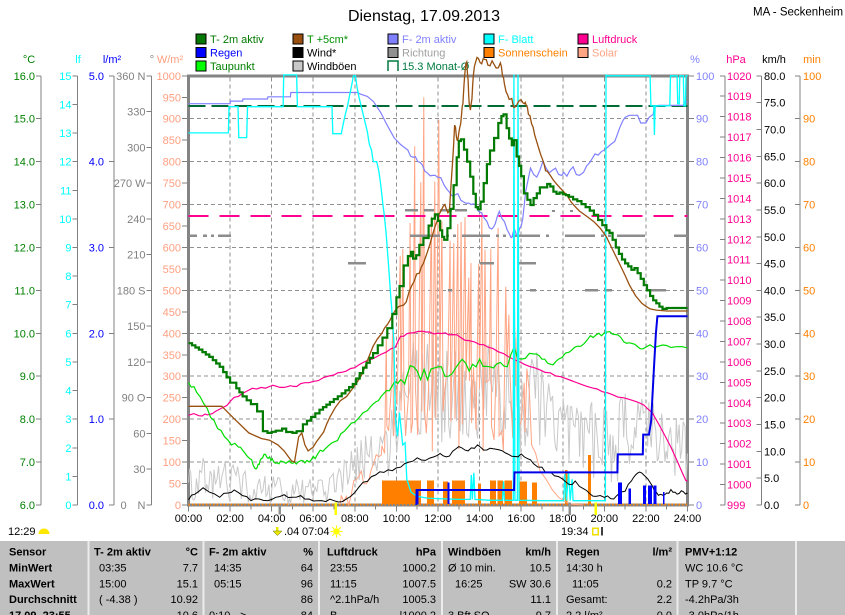 This screenshot has width=845, height=615. I want to click on svg-text: MinWert, so click(31, 569).